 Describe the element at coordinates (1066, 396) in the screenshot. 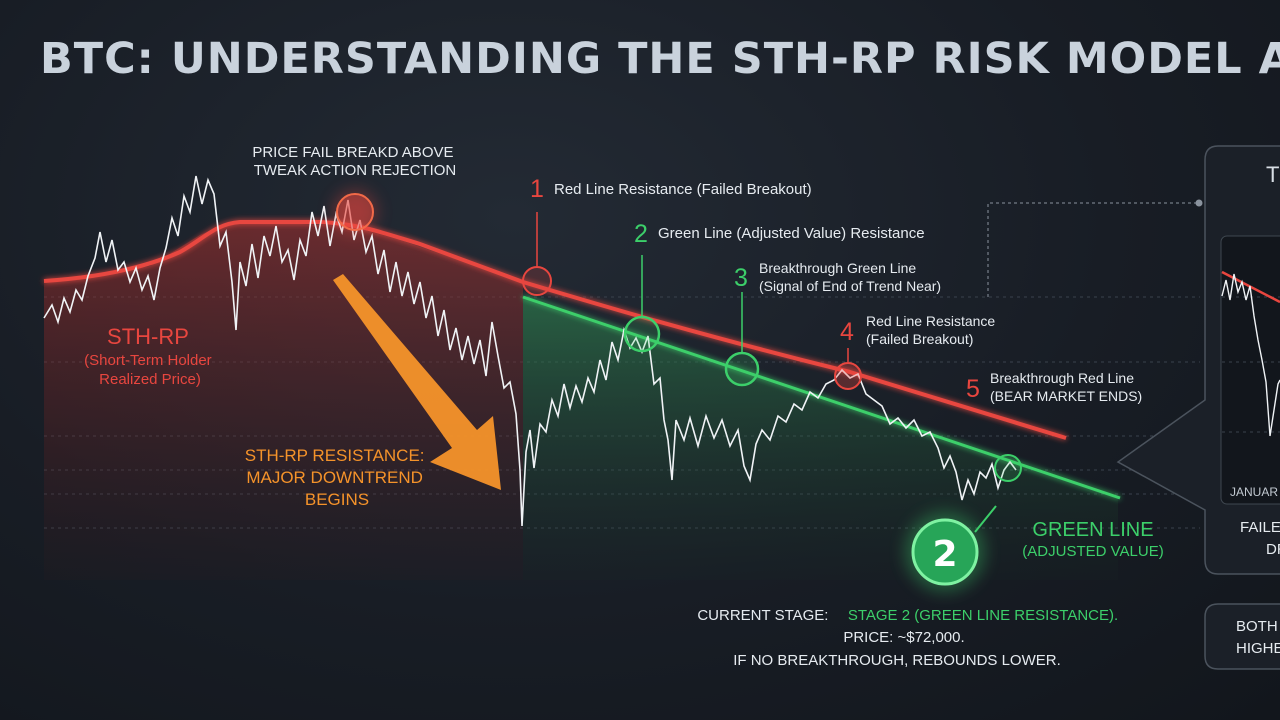

I see `stage-5-label-line-2: (BEAR MARKET ENDS)` at that location.